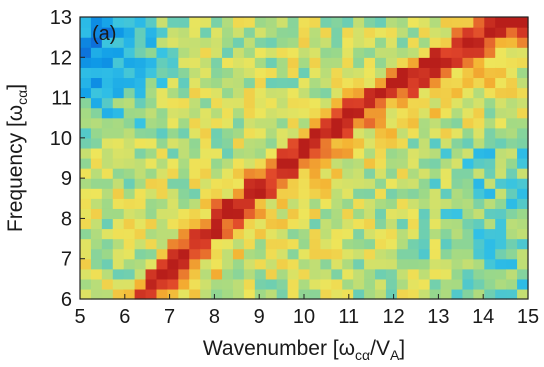 The width and height of the screenshot is (544, 367). I want to click on y-tick-label: 12, so click(61, 58).